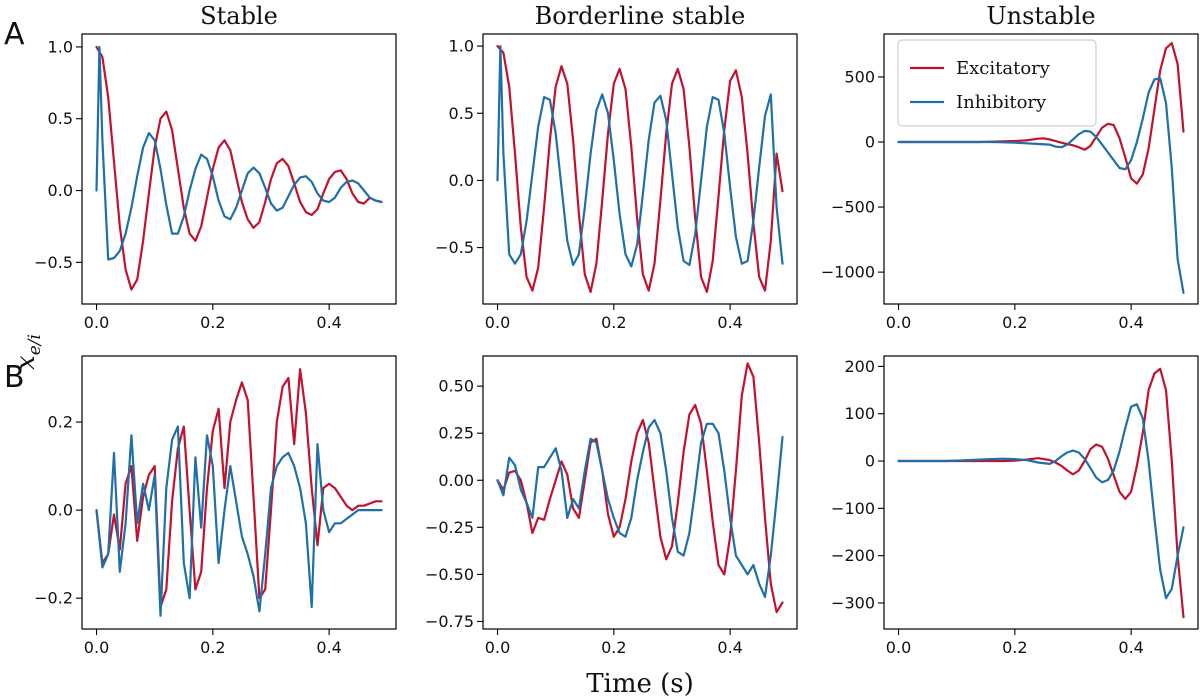  I want to click on y-tick-label: 0.25, so click(456, 433).